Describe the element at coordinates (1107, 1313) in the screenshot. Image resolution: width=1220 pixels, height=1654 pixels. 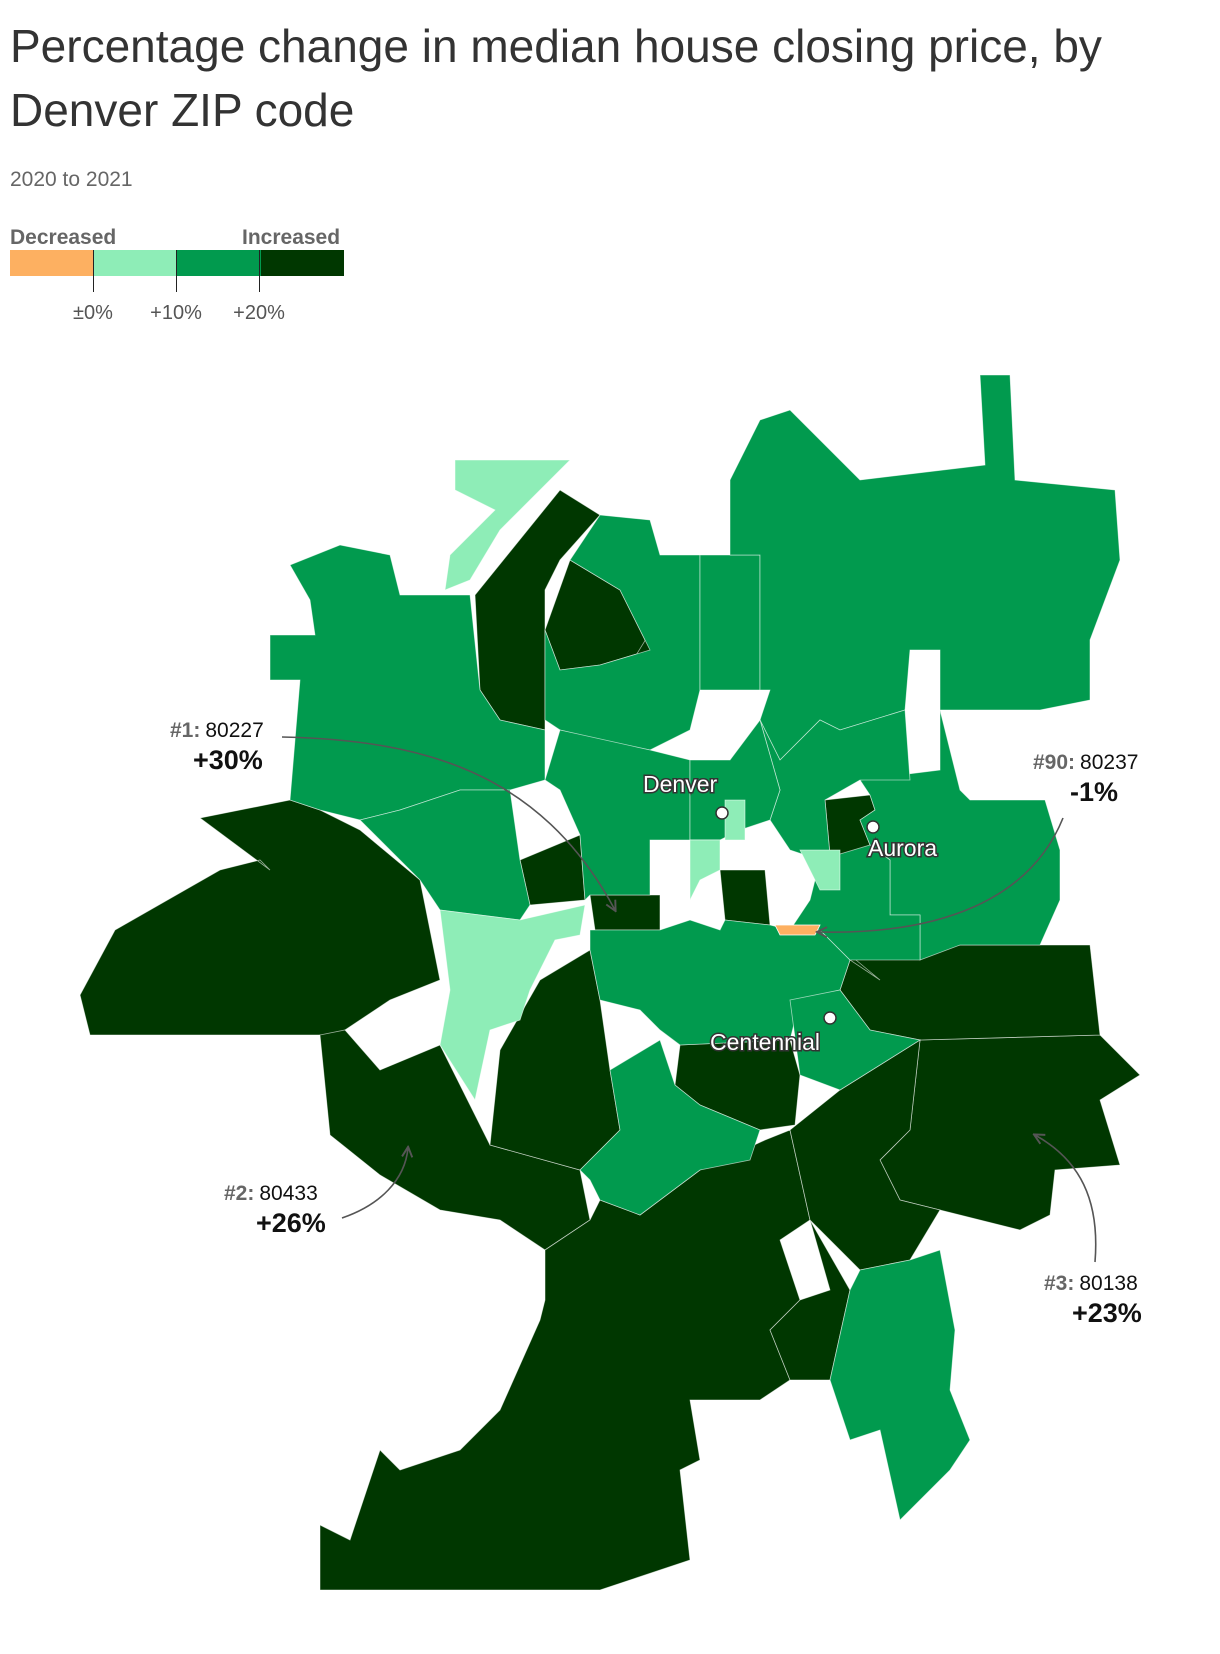
I see `annotation-value: +23%` at that location.